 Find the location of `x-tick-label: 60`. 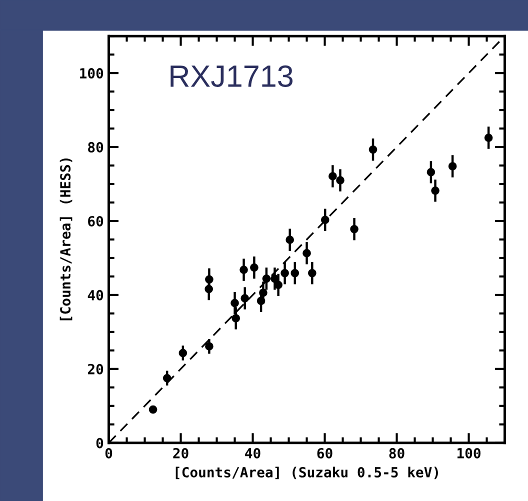

x-tick-label: 60 is located at coordinates (324, 453).